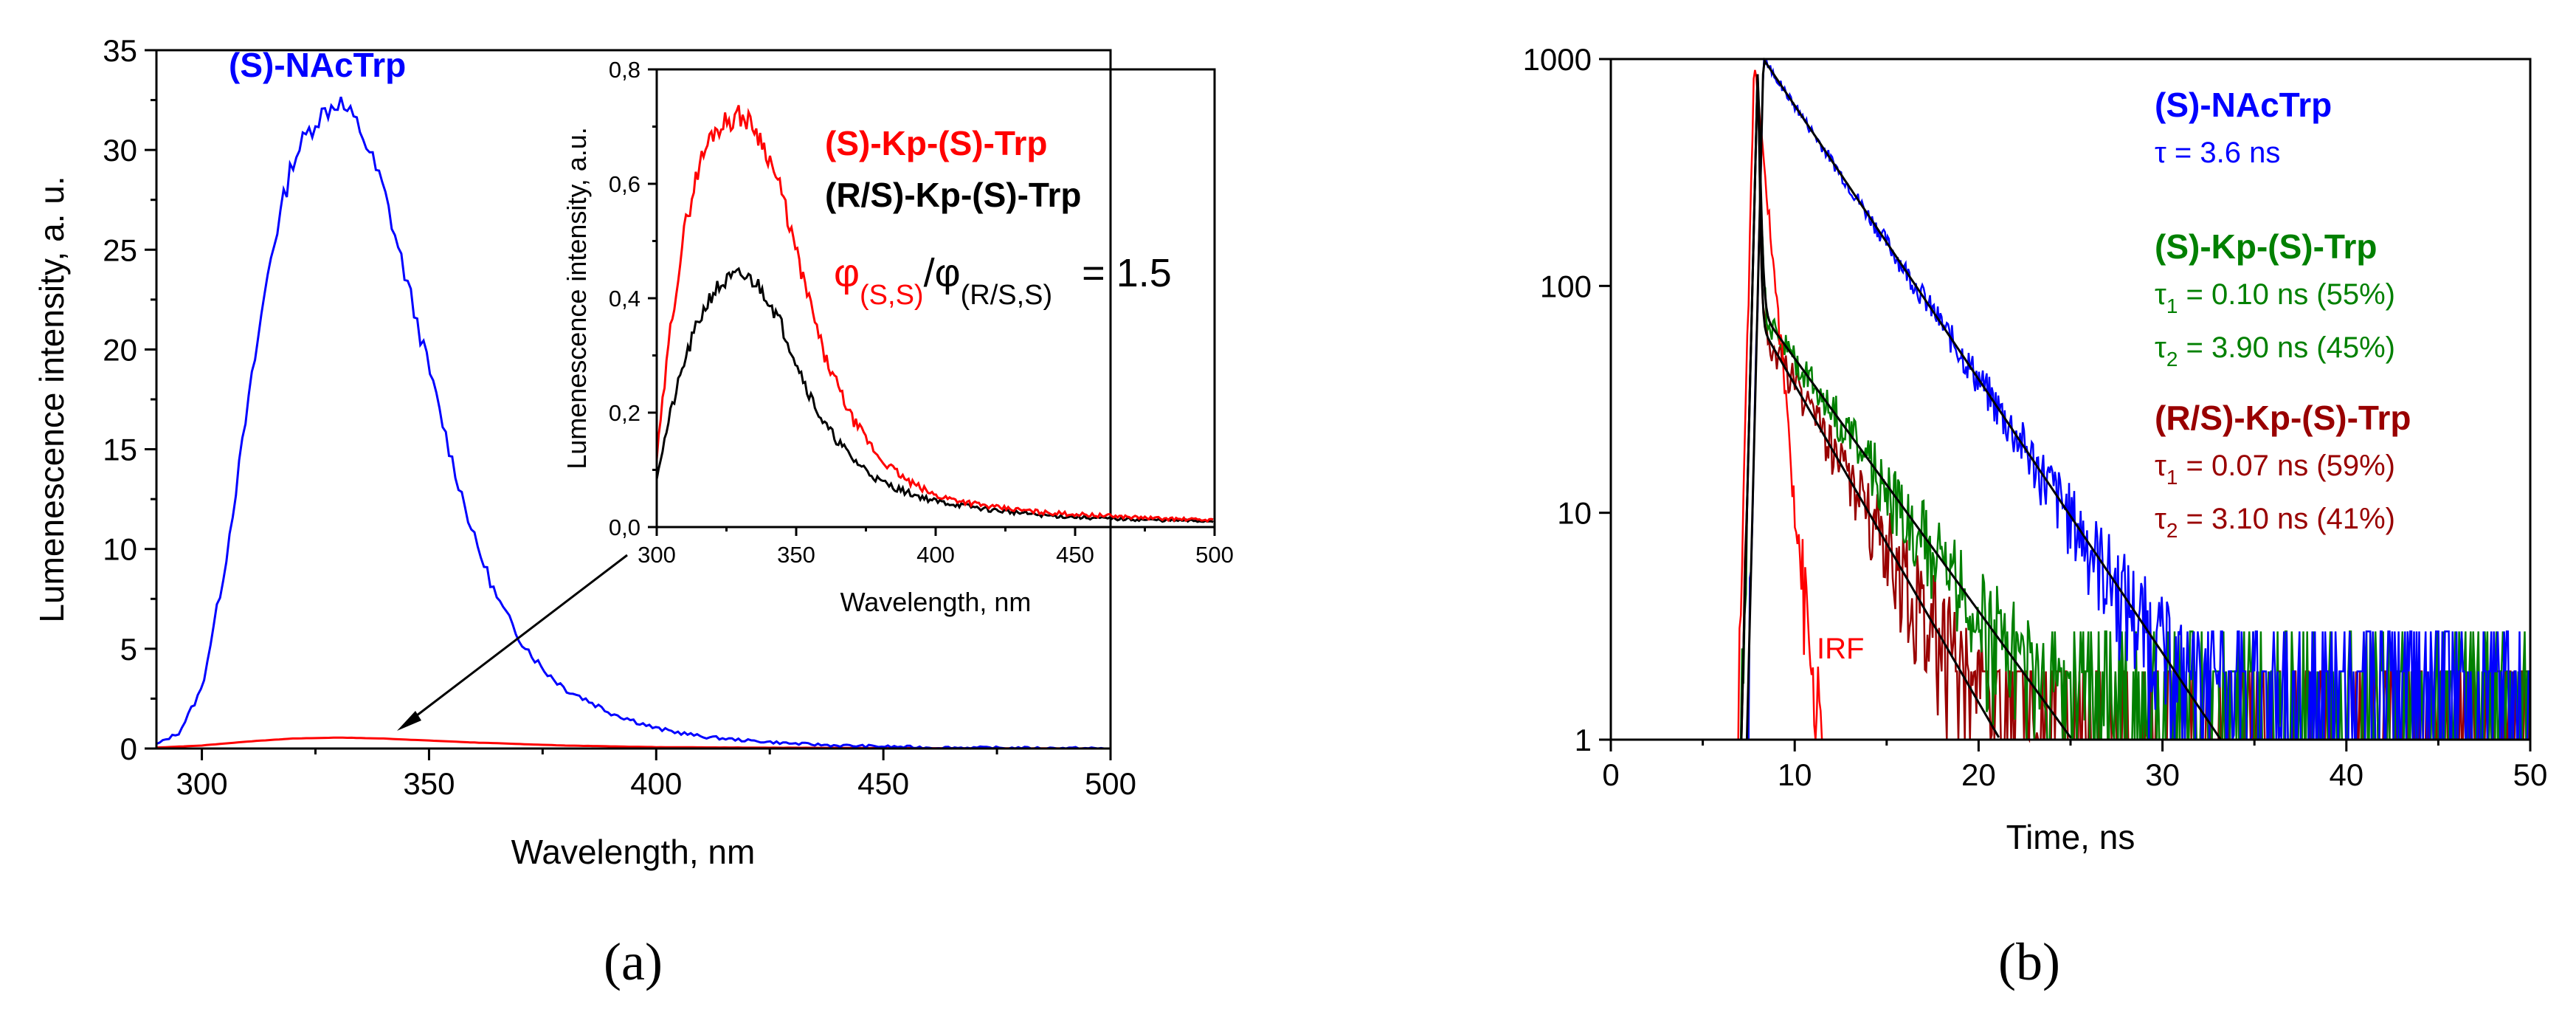  I want to click on y-tick-label: 35, so click(120, 50).